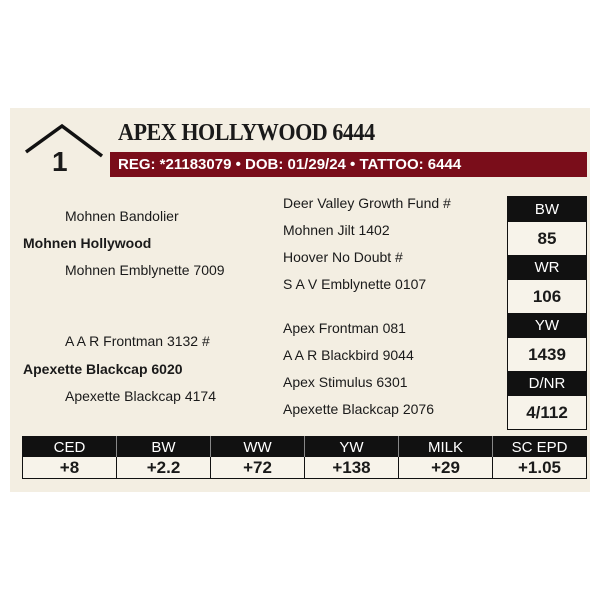 The width and height of the screenshot is (600, 600). What do you see at coordinates (358, 409) in the screenshot?
I see `great-grandparent: Apexette Blackcap 2076` at bounding box center [358, 409].